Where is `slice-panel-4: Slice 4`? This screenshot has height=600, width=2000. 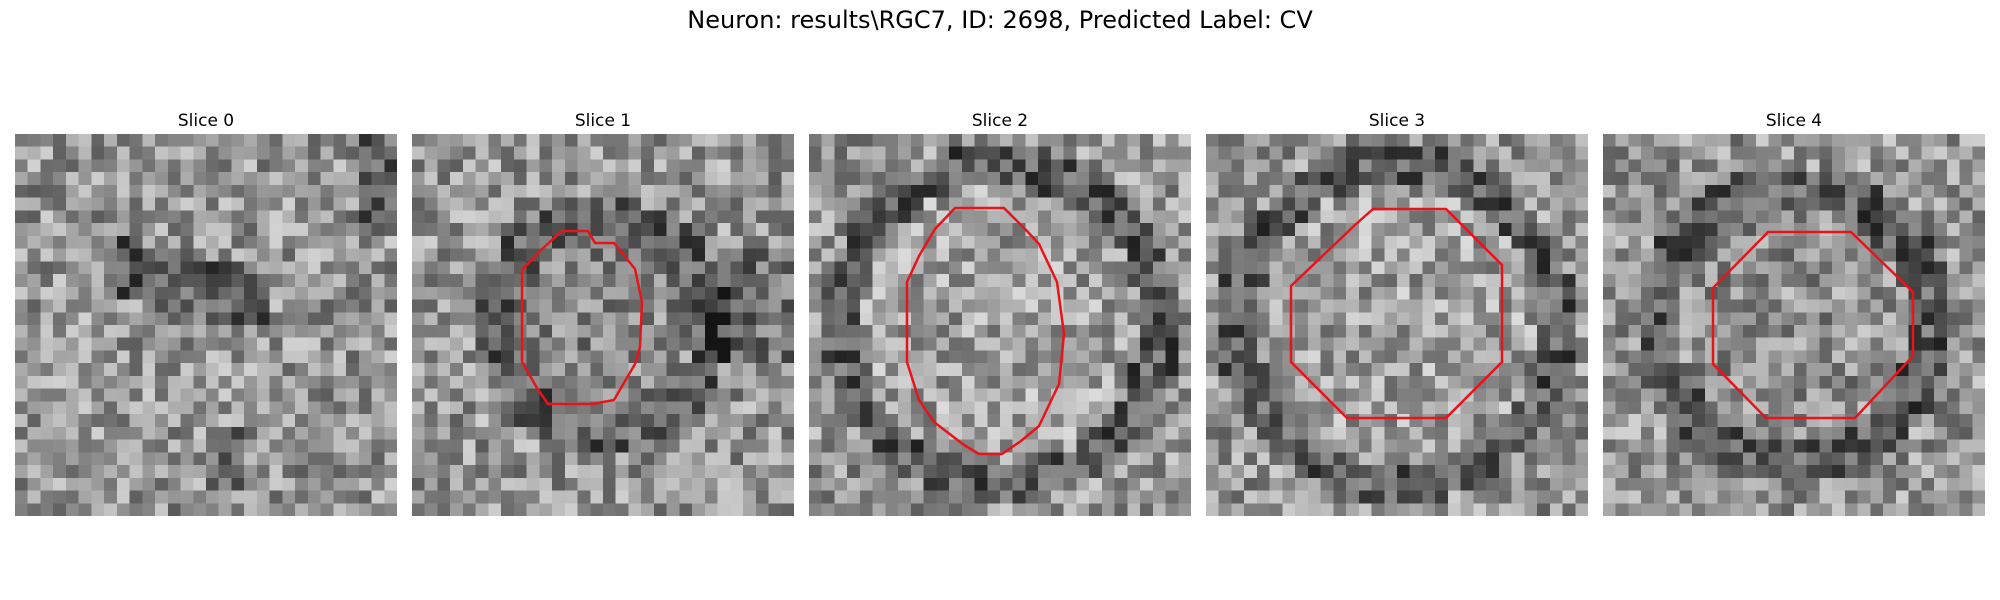 slice-panel-4: Slice 4 is located at coordinates (1794, 312).